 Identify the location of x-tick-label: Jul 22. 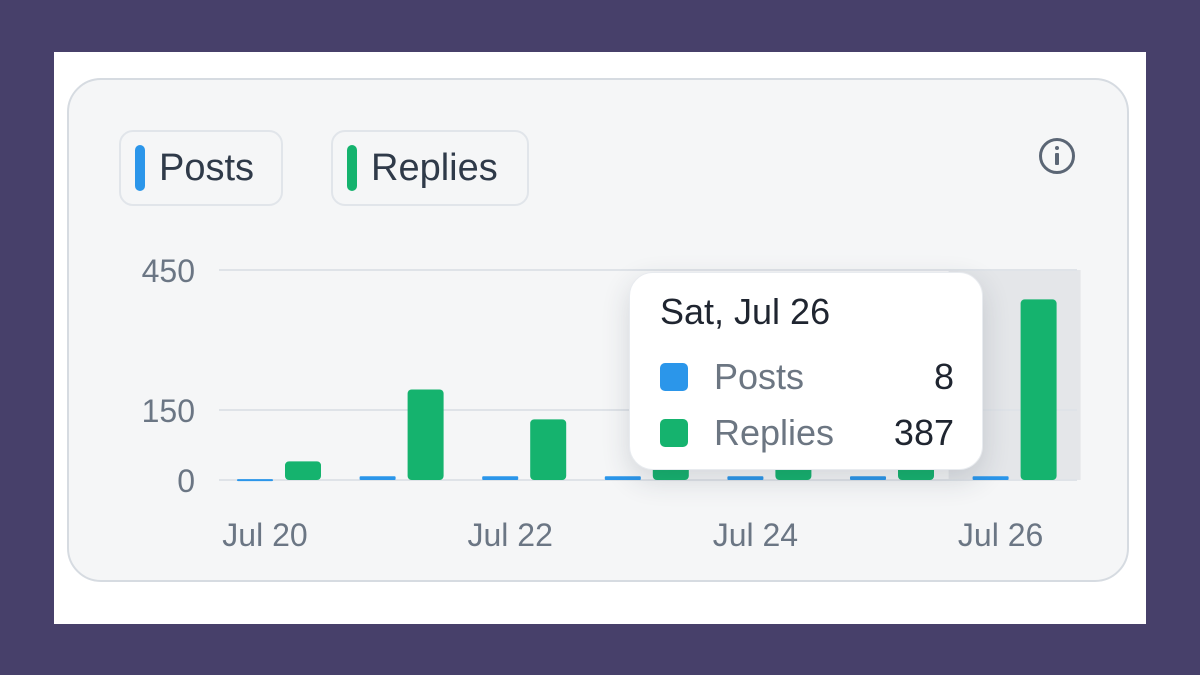
(510, 535).